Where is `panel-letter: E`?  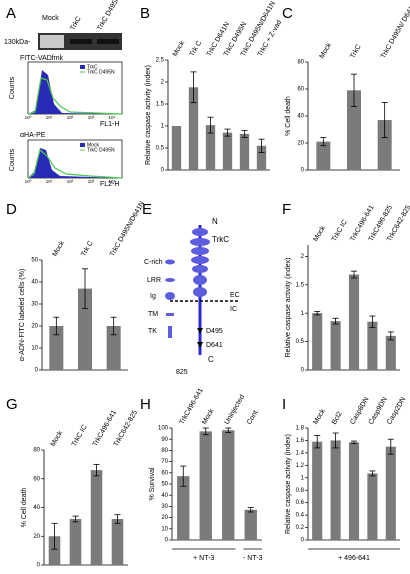
panel-letter: E is located at coordinates (147, 209).